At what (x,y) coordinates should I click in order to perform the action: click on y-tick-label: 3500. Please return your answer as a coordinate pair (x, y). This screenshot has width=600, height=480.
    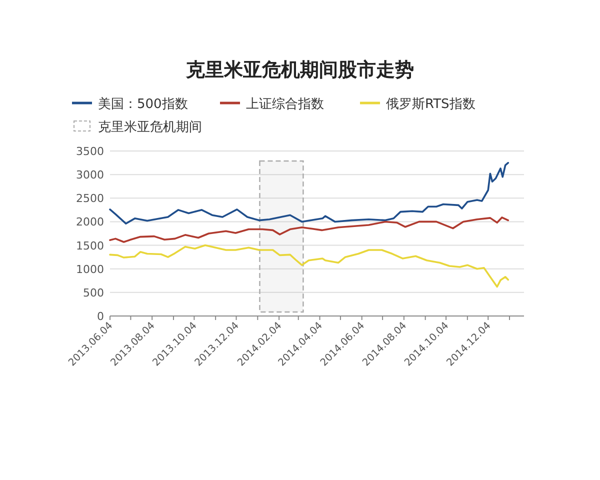
    Looking at the image, I should click on (90, 151).